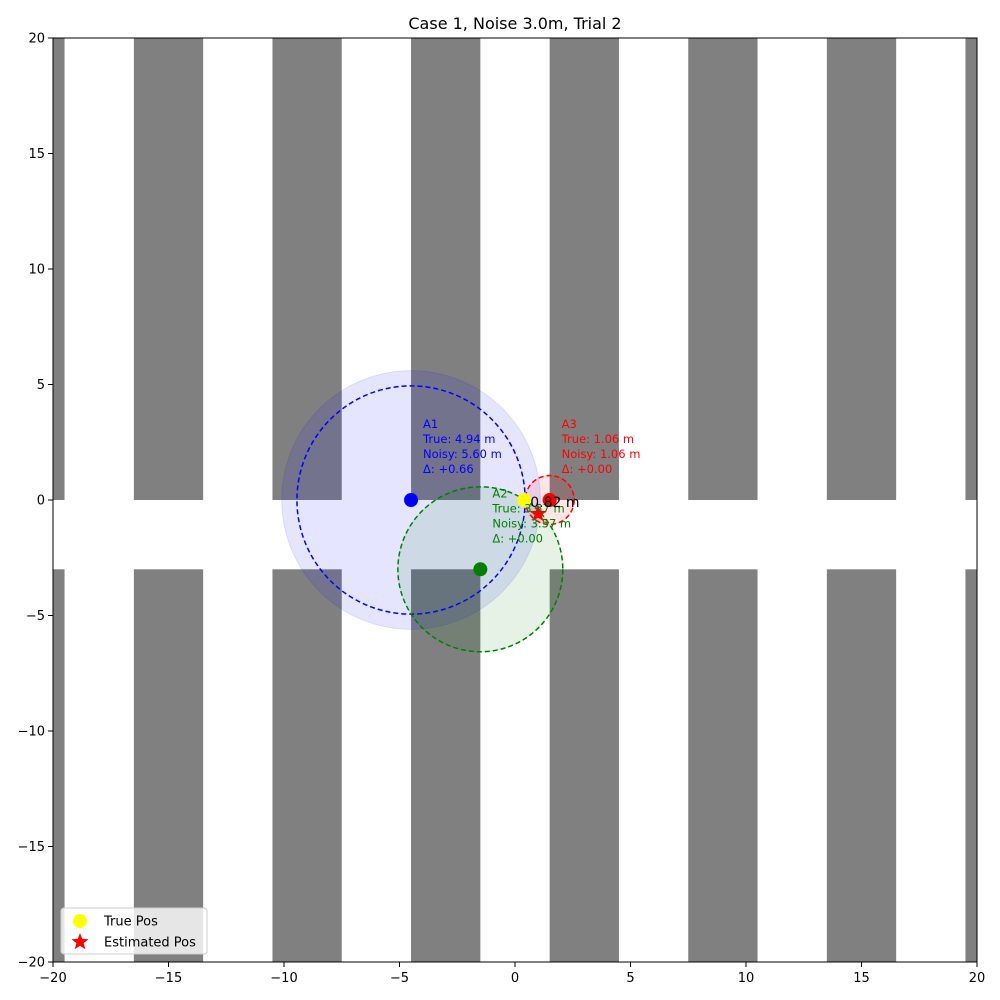 The height and width of the screenshot is (1000, 1000). What do you see at coordinates (524, 500) in the screenshot?
I see `true-position-marker` at bounding box center [524, 500].